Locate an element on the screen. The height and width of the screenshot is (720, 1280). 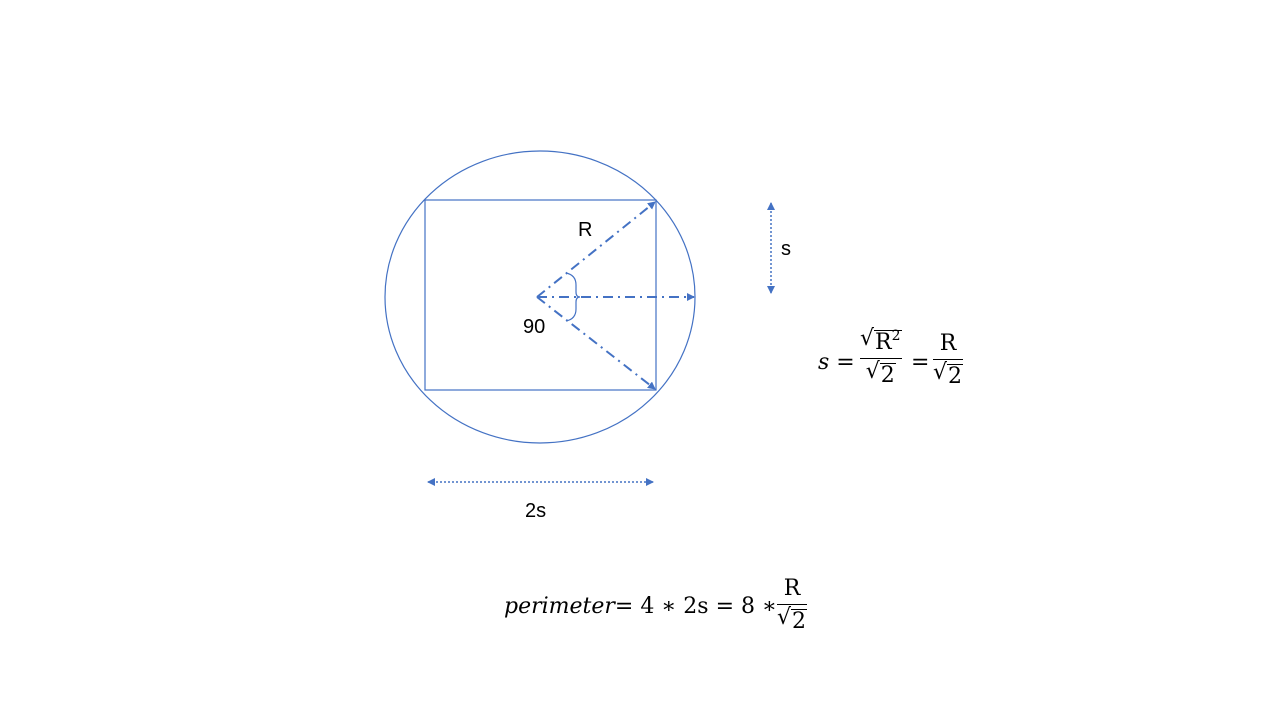
perimeter-fraction: R √ 2 is located at coordinates (792, 605).